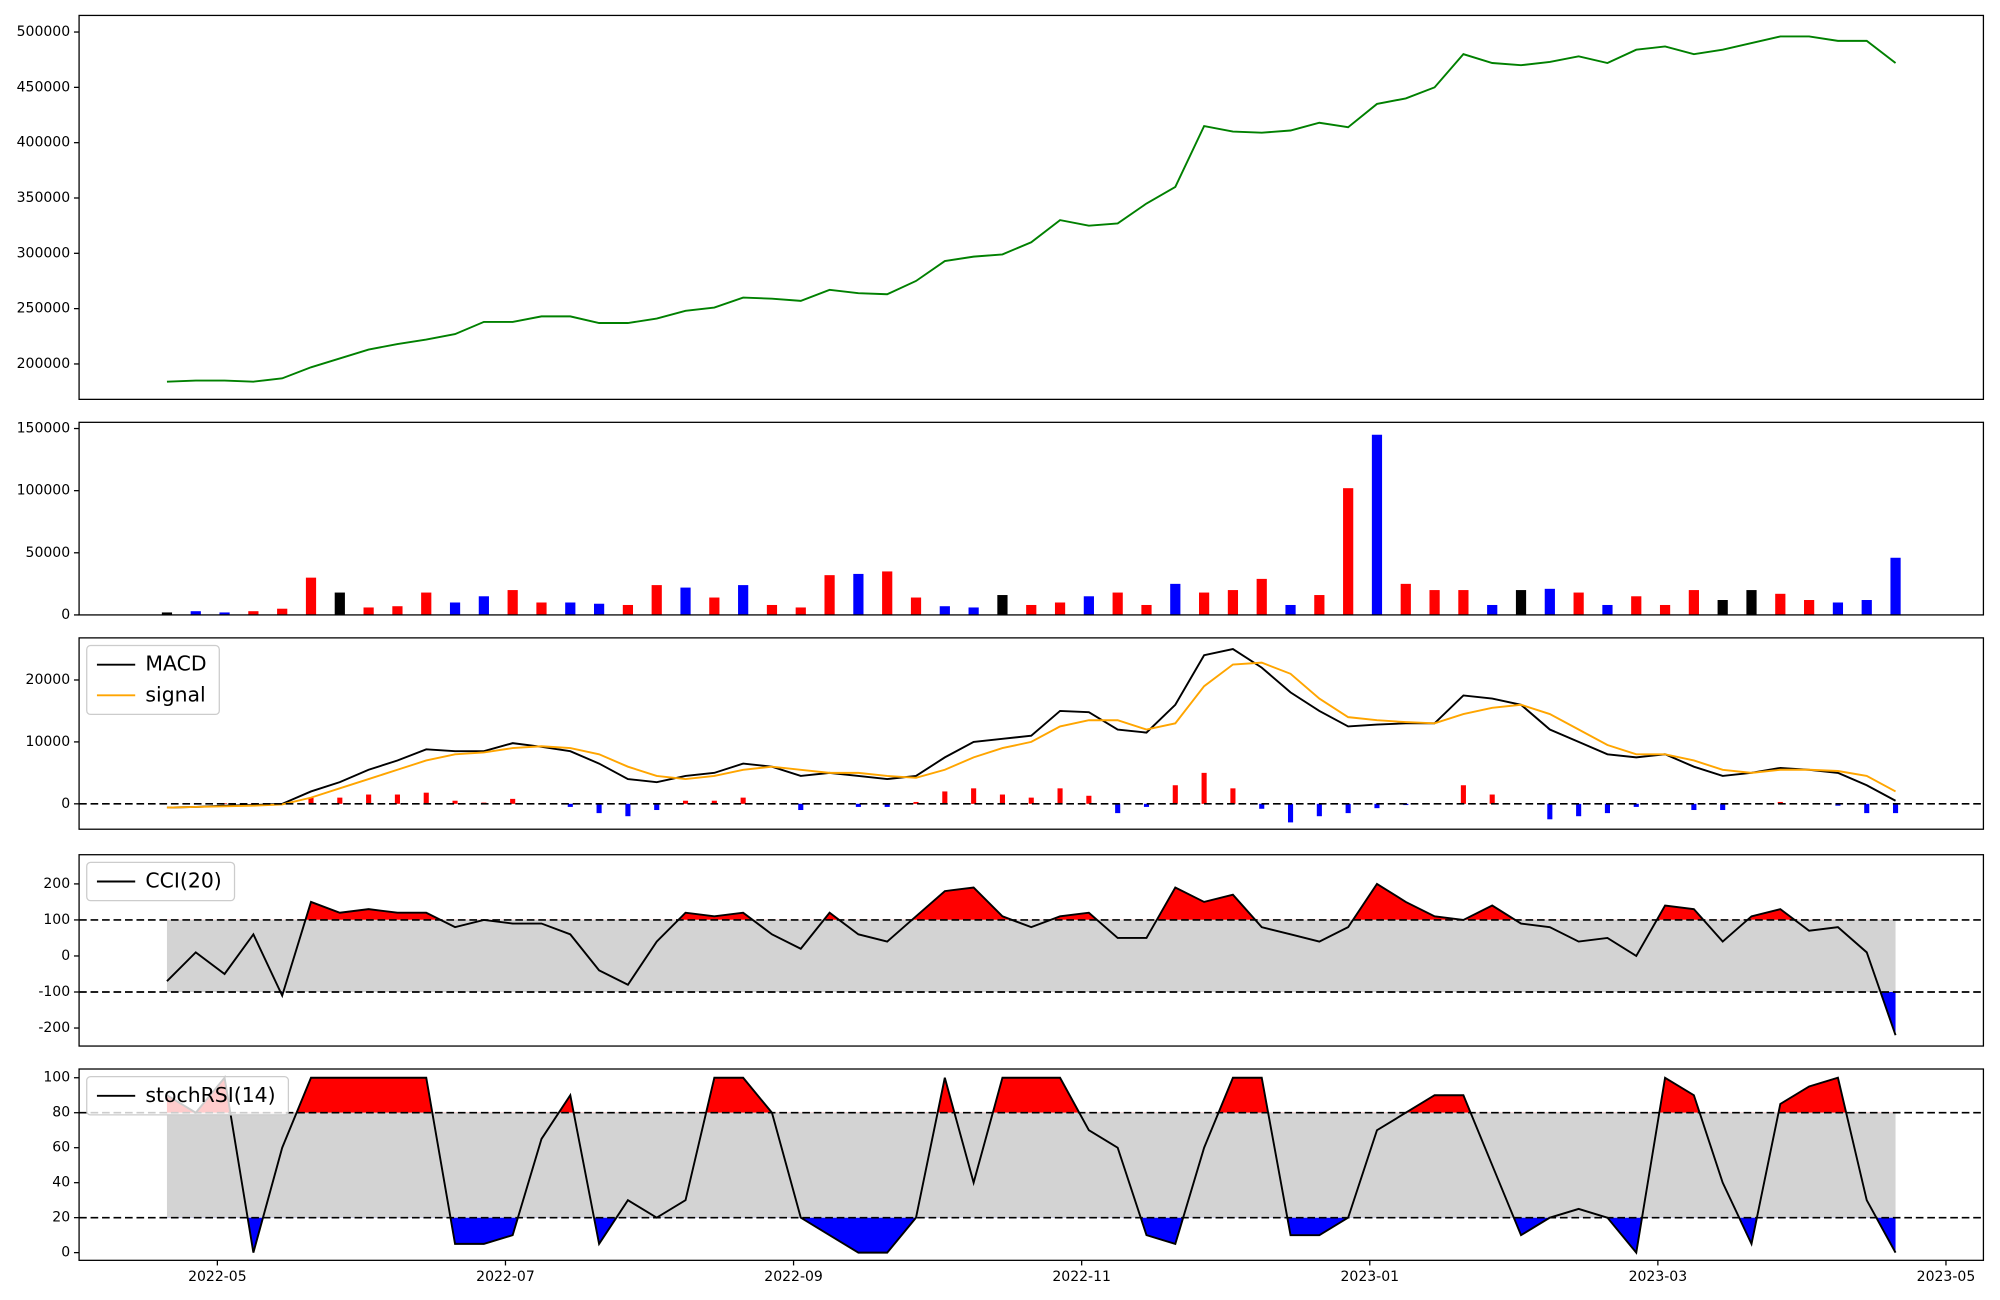 The image size is (2000, 1300). Describe the element at coordinates (217, 1277) in the screenshot. I see `x-tick-label: 2022-05` at that location.